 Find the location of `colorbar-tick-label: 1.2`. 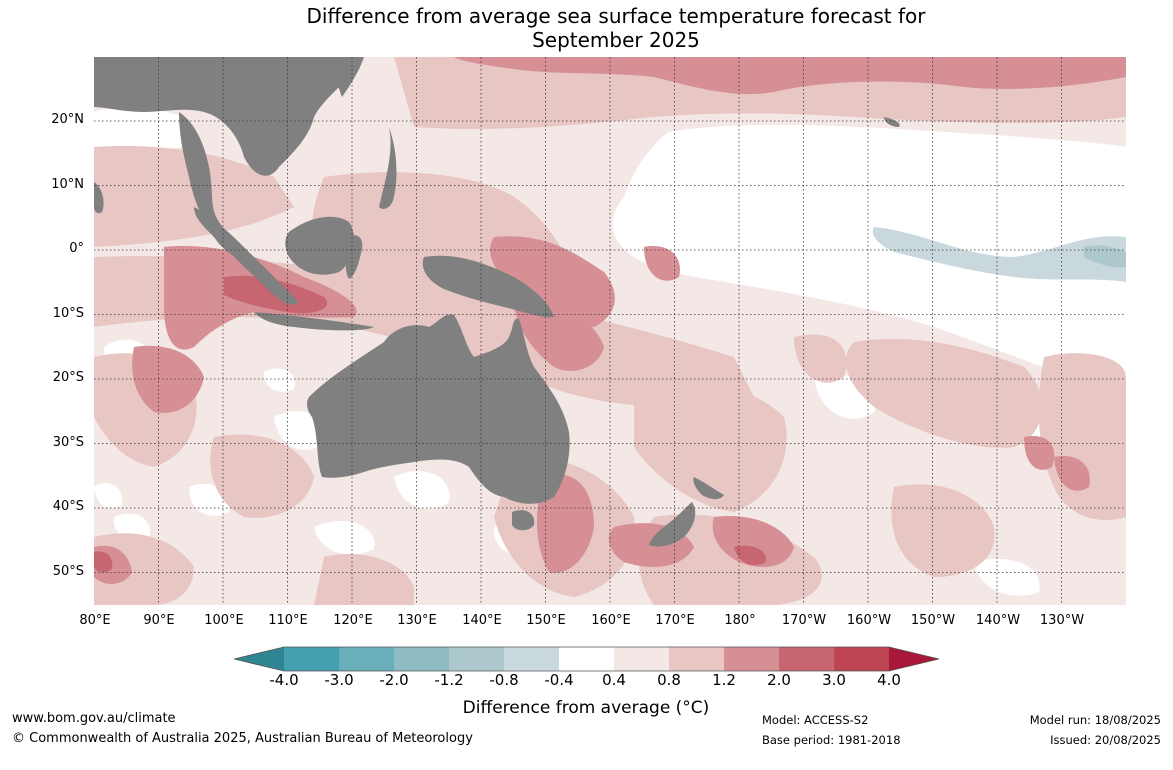

colorbar-tick-label: 1.2 is located at coordinates (724, 680).